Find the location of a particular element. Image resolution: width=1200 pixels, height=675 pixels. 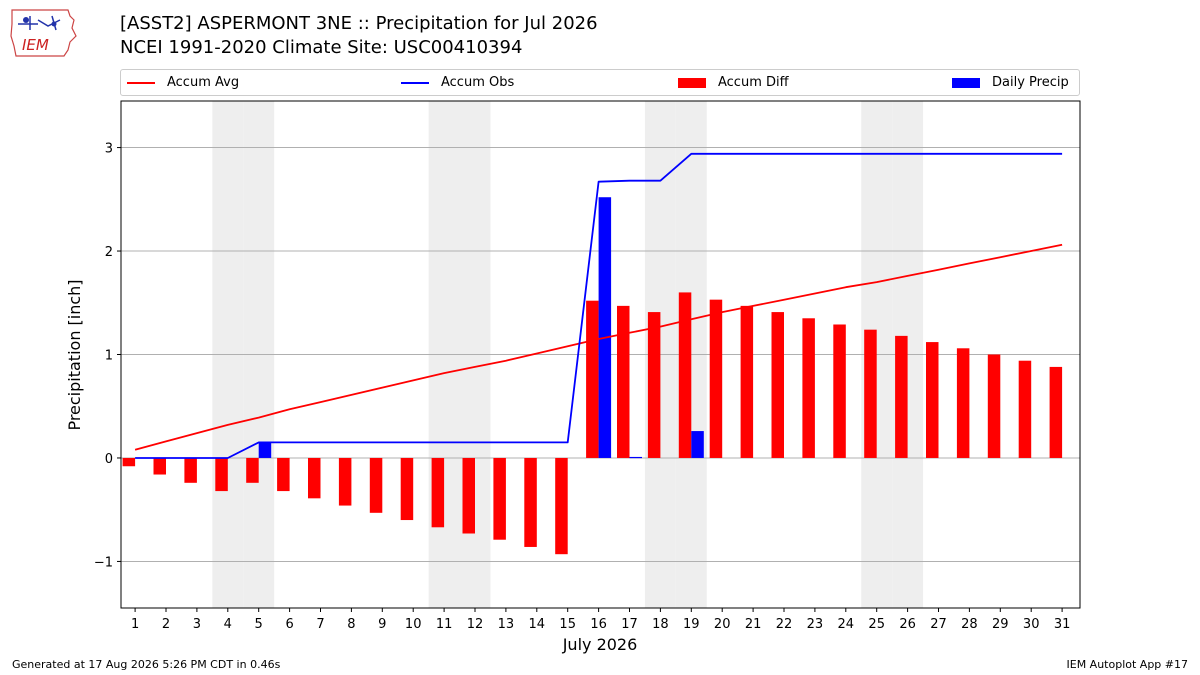

x-tick-label-1: 1 is located at coordinates (135, 624).